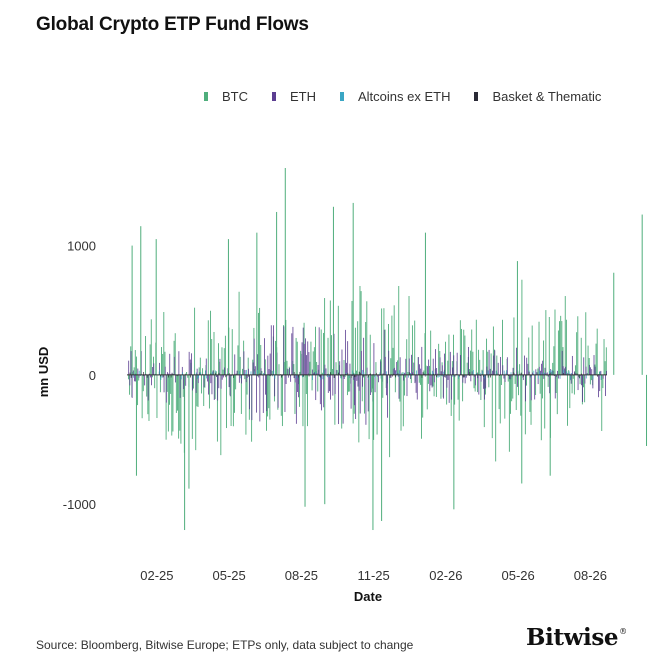 This screenshot has height=671, width=671. Describe the element at coordinates (395, 96) in the screenshot. I see `legend-item-altcoins: Altcoins ex ETH` at that location.